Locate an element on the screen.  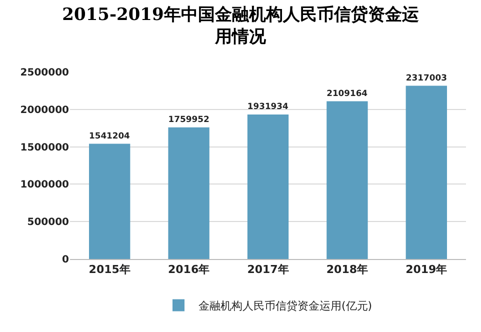
y-tick-label: 500000 is located at coordinates (48, 222).